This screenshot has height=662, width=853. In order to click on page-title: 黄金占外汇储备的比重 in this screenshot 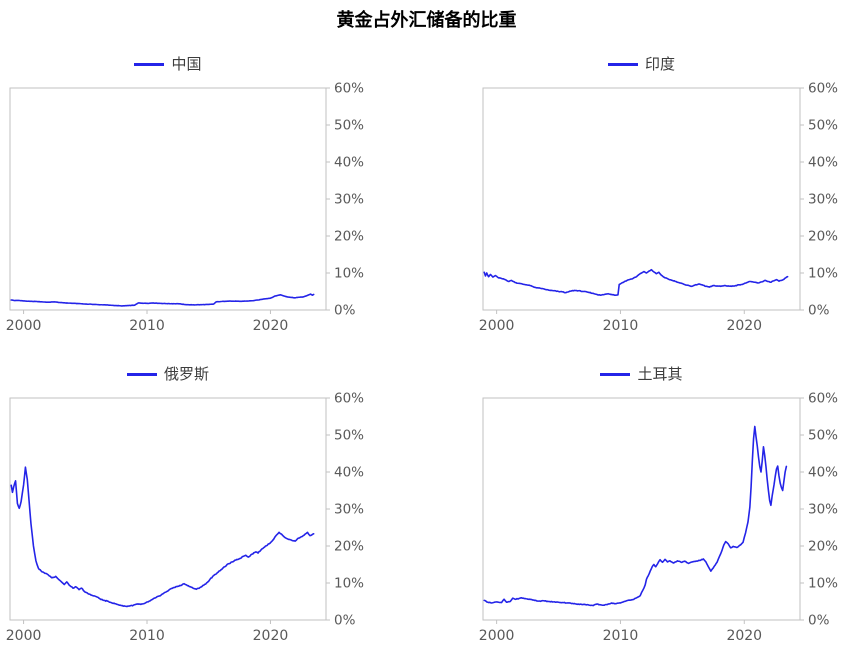, I will do `click(426, 20)`.